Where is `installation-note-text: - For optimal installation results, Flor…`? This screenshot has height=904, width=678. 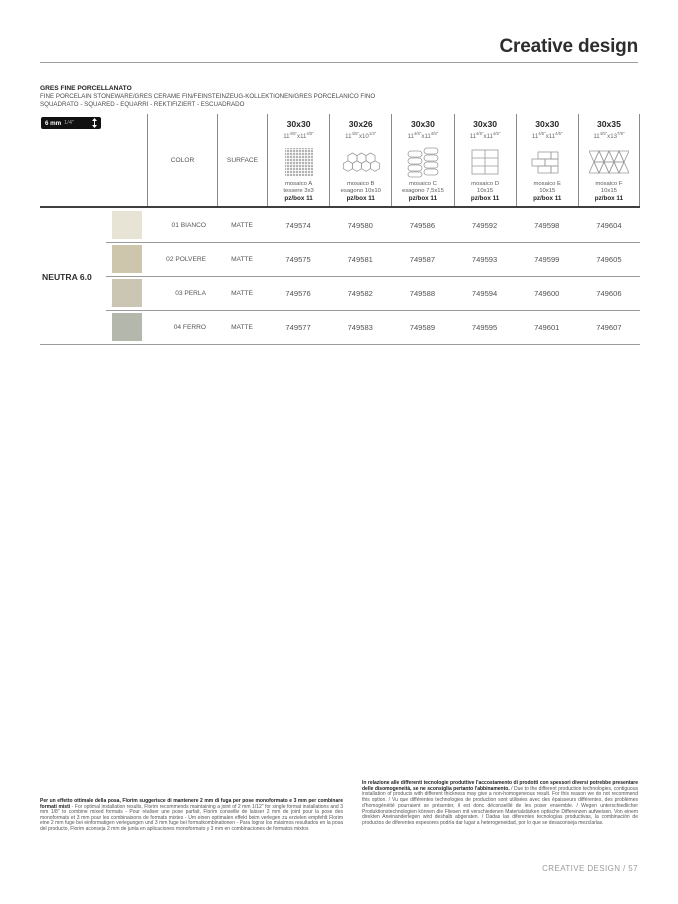 installation-note-text: - For optimal installation results, Flor… is located at coordinates (191, 817).